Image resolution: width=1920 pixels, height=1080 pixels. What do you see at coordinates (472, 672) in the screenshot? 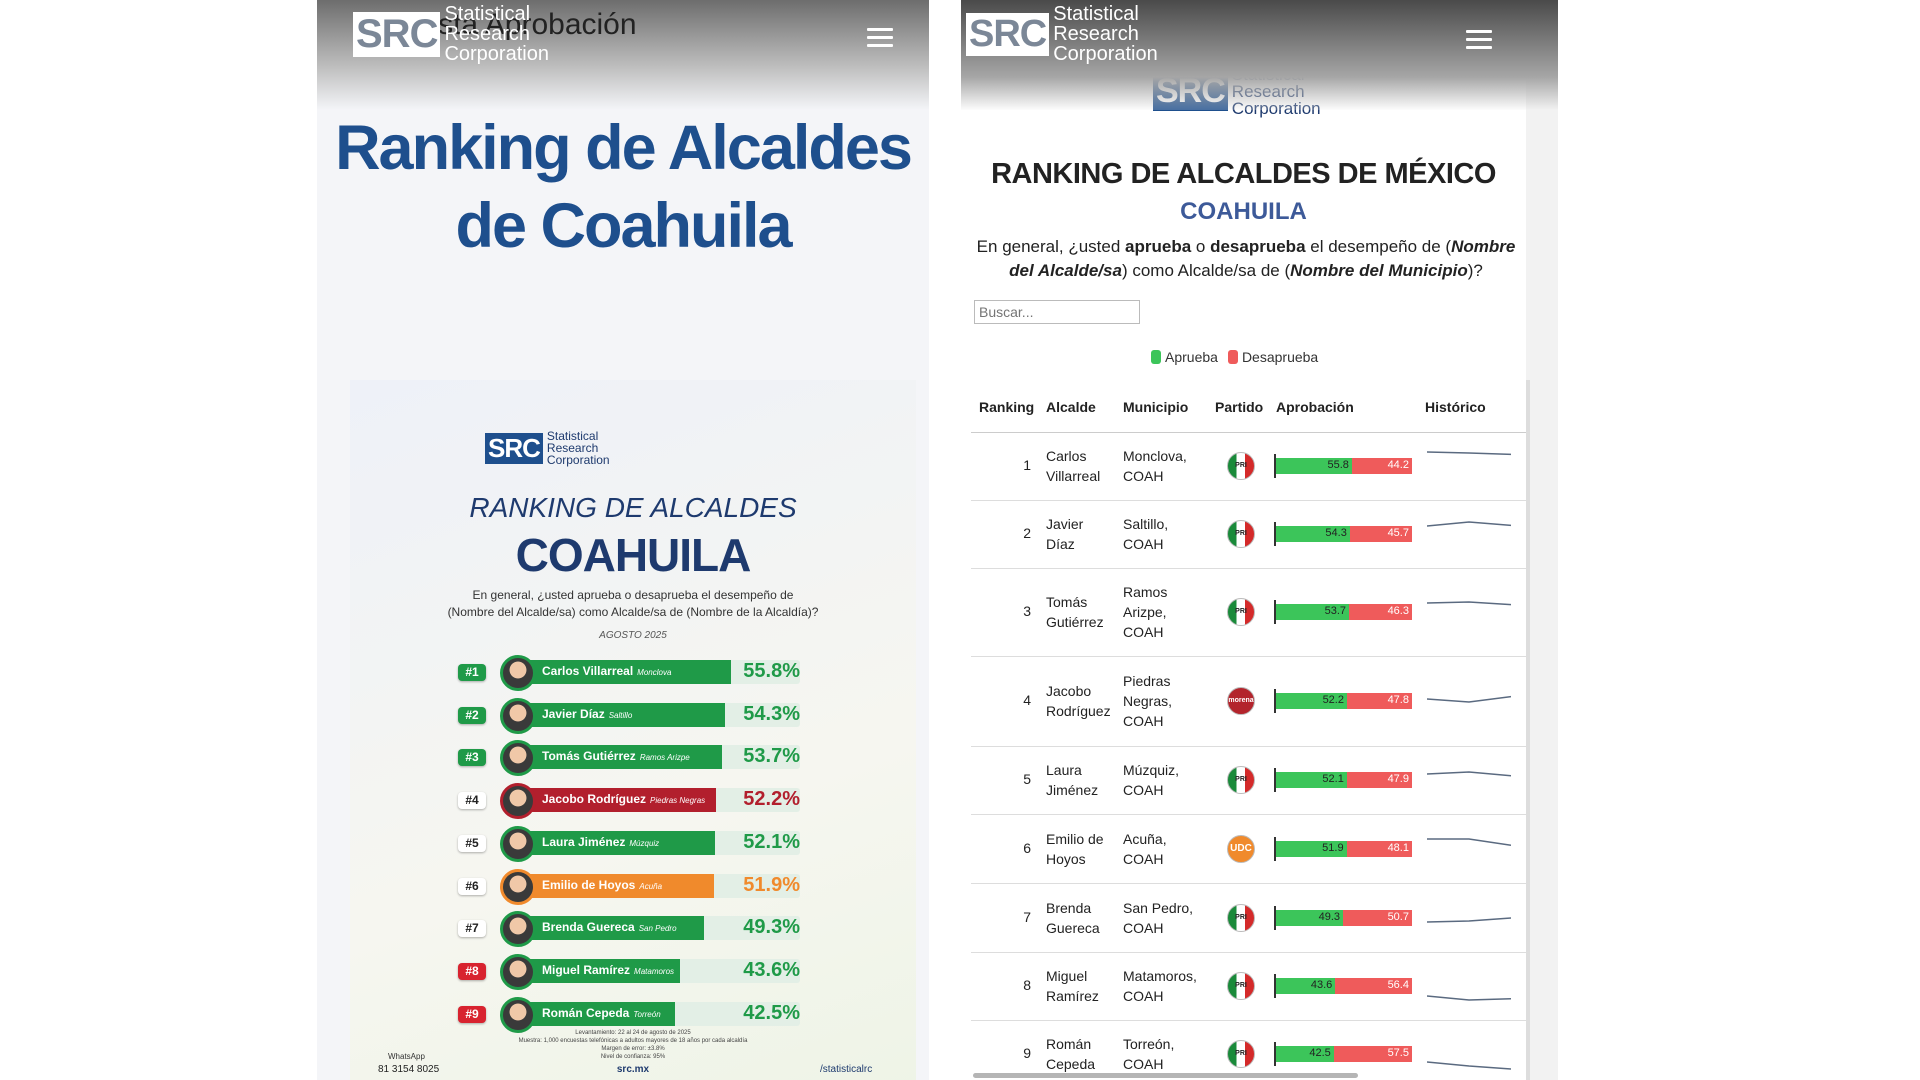
I see `rank-badge: #1` at bounding box center [472, 672].